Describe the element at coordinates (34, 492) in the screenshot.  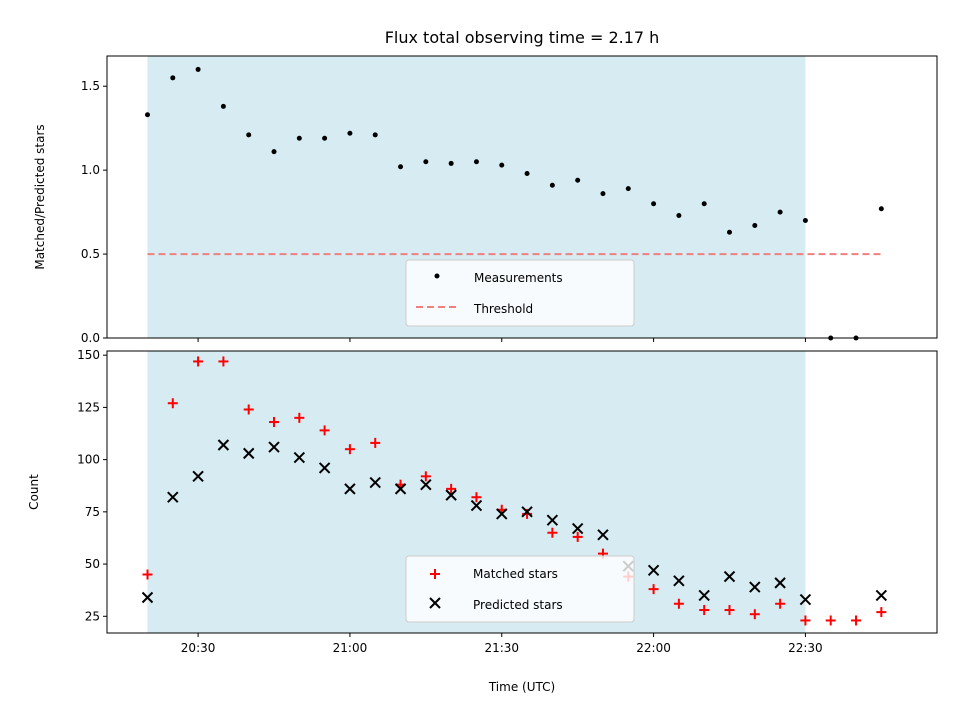
I see `bottom-y-axis-label: Count` at that location.